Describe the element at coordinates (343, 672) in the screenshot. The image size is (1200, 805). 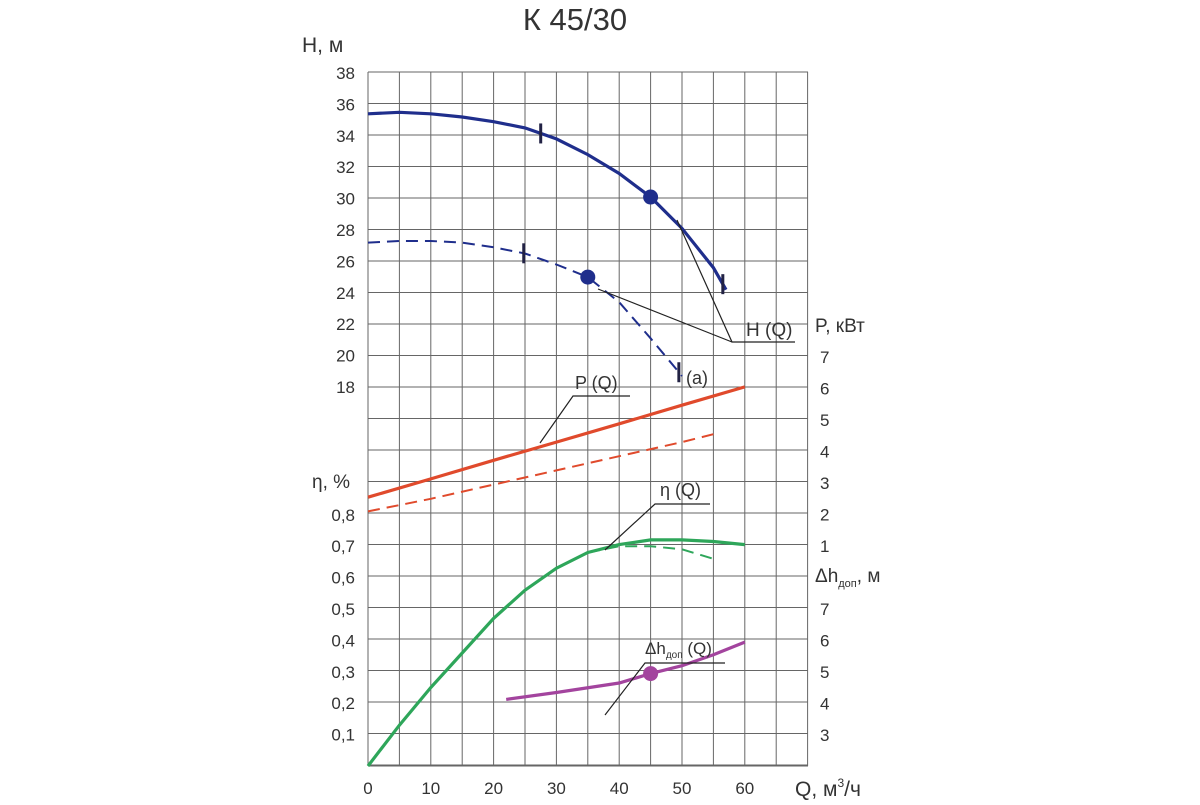
I see `y-efficiency-tick-label: 0,3` at that location.